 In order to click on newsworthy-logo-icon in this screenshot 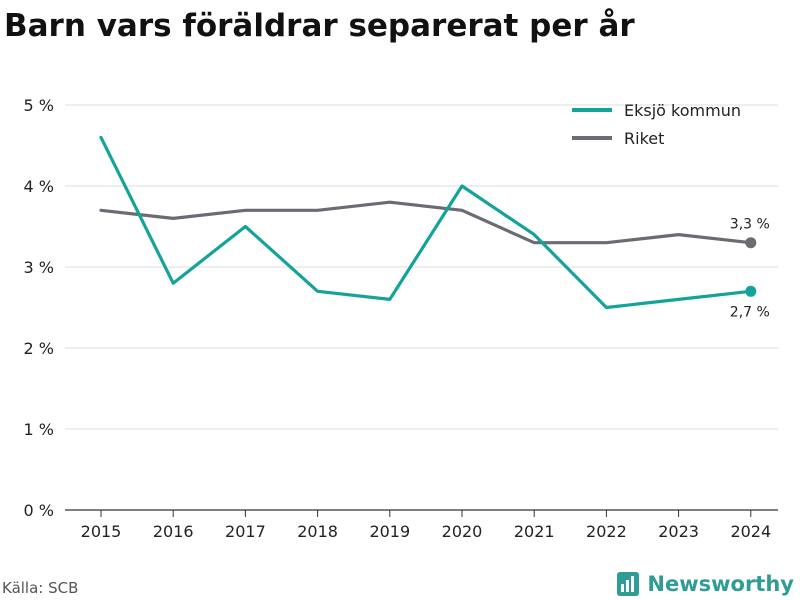, I will do `click(628, 584)`.